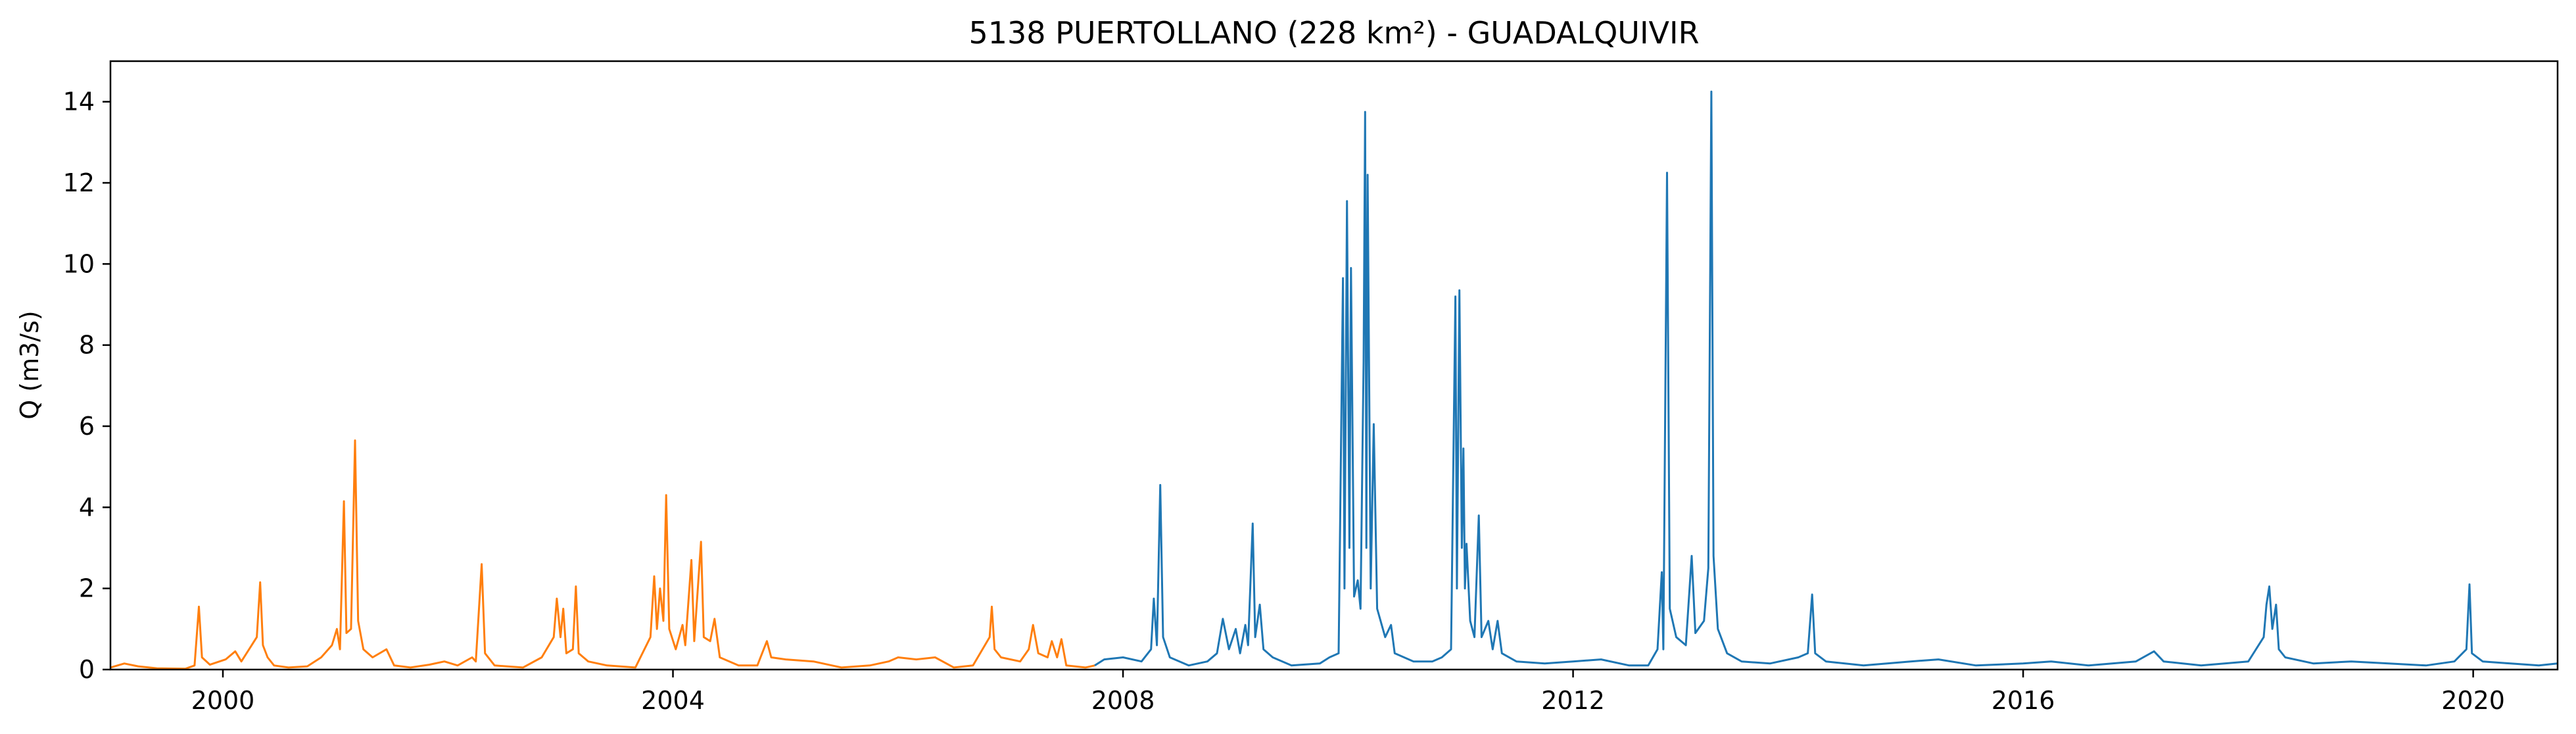 The height and width of the screenshot is (734, 2576). What do you see at coordinates (87, 427) in the screenshot?
I see `y-tick-label: 6` at bounding box center [87, 427].